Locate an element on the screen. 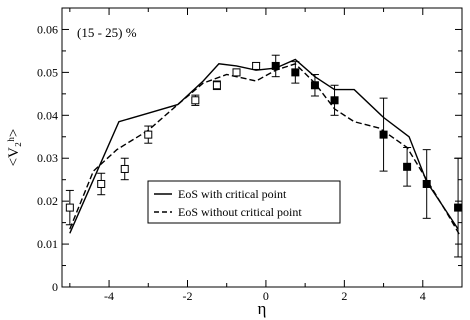  x-tick-label: -4 is located at coordinates (109, 296).